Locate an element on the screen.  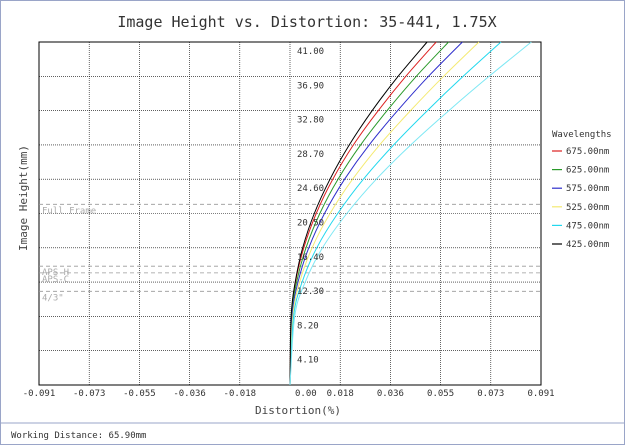
y-tick-label: 16.40 is located at coordinates (310, 258).